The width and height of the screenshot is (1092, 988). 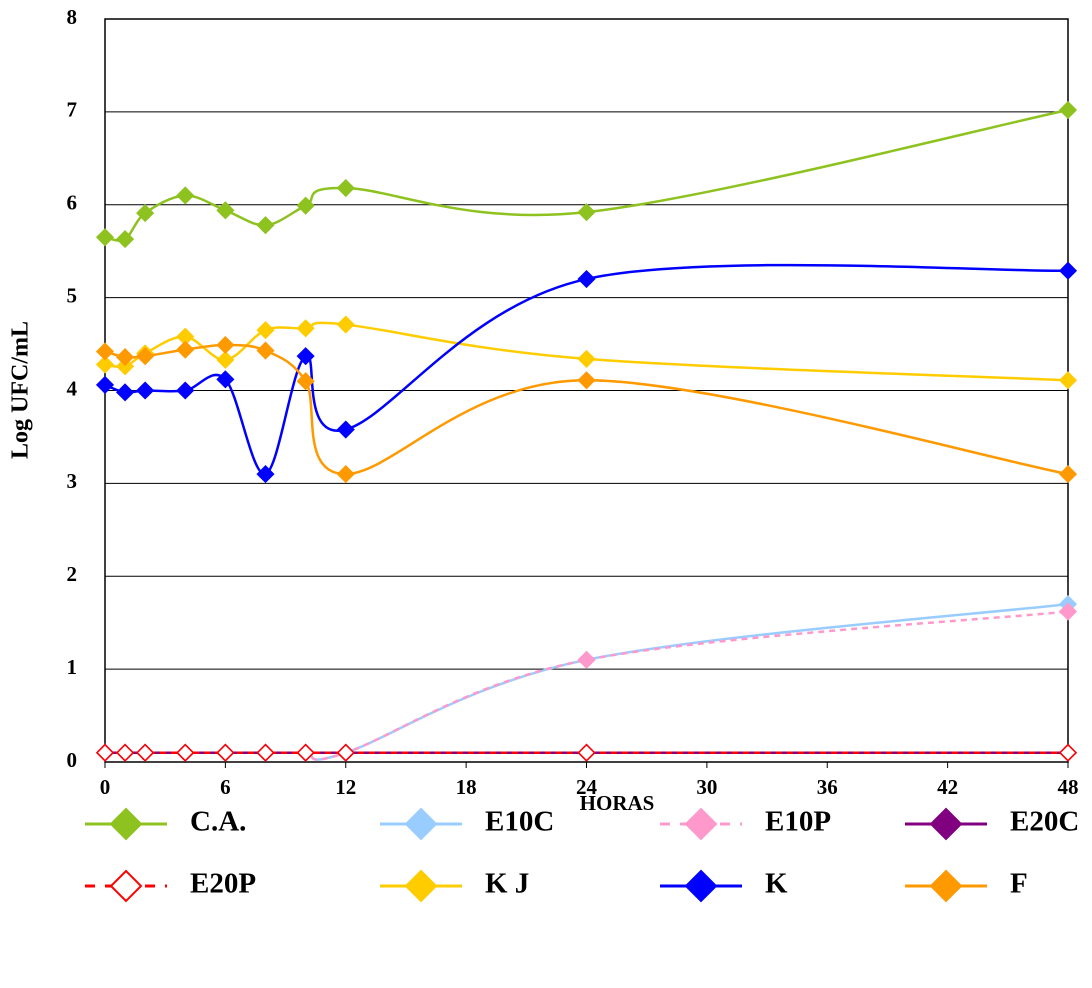 I want to click on x-axis-label: HORAS, so click(x=617, y=803).